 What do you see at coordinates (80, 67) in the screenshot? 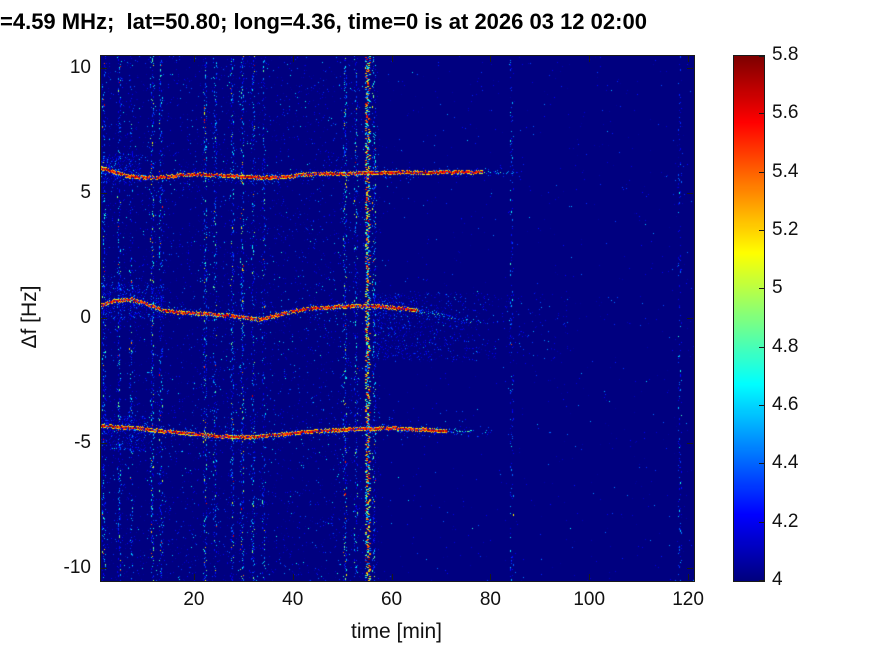
I see `y-tick-label: 10` at bounding box center [80, 67].